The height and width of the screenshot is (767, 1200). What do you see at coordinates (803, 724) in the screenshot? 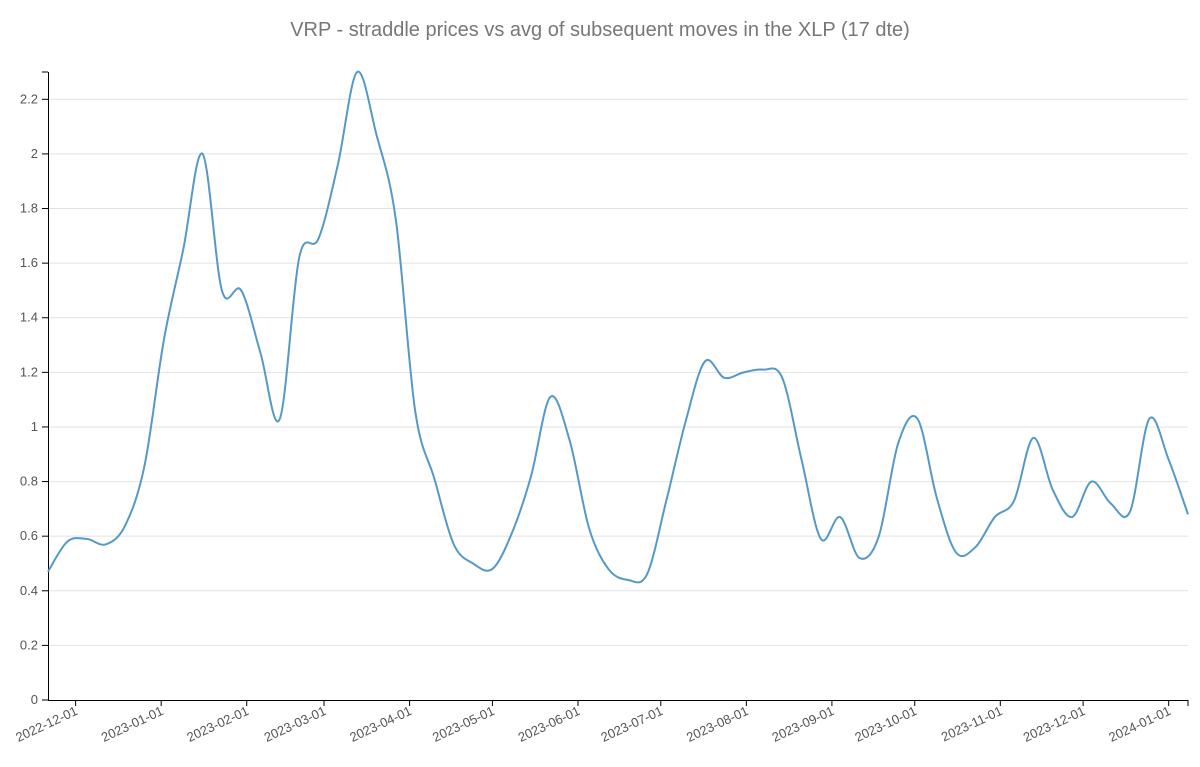
I see `x-tick-label: 2023-09-01` at bounding box center [803, 724].